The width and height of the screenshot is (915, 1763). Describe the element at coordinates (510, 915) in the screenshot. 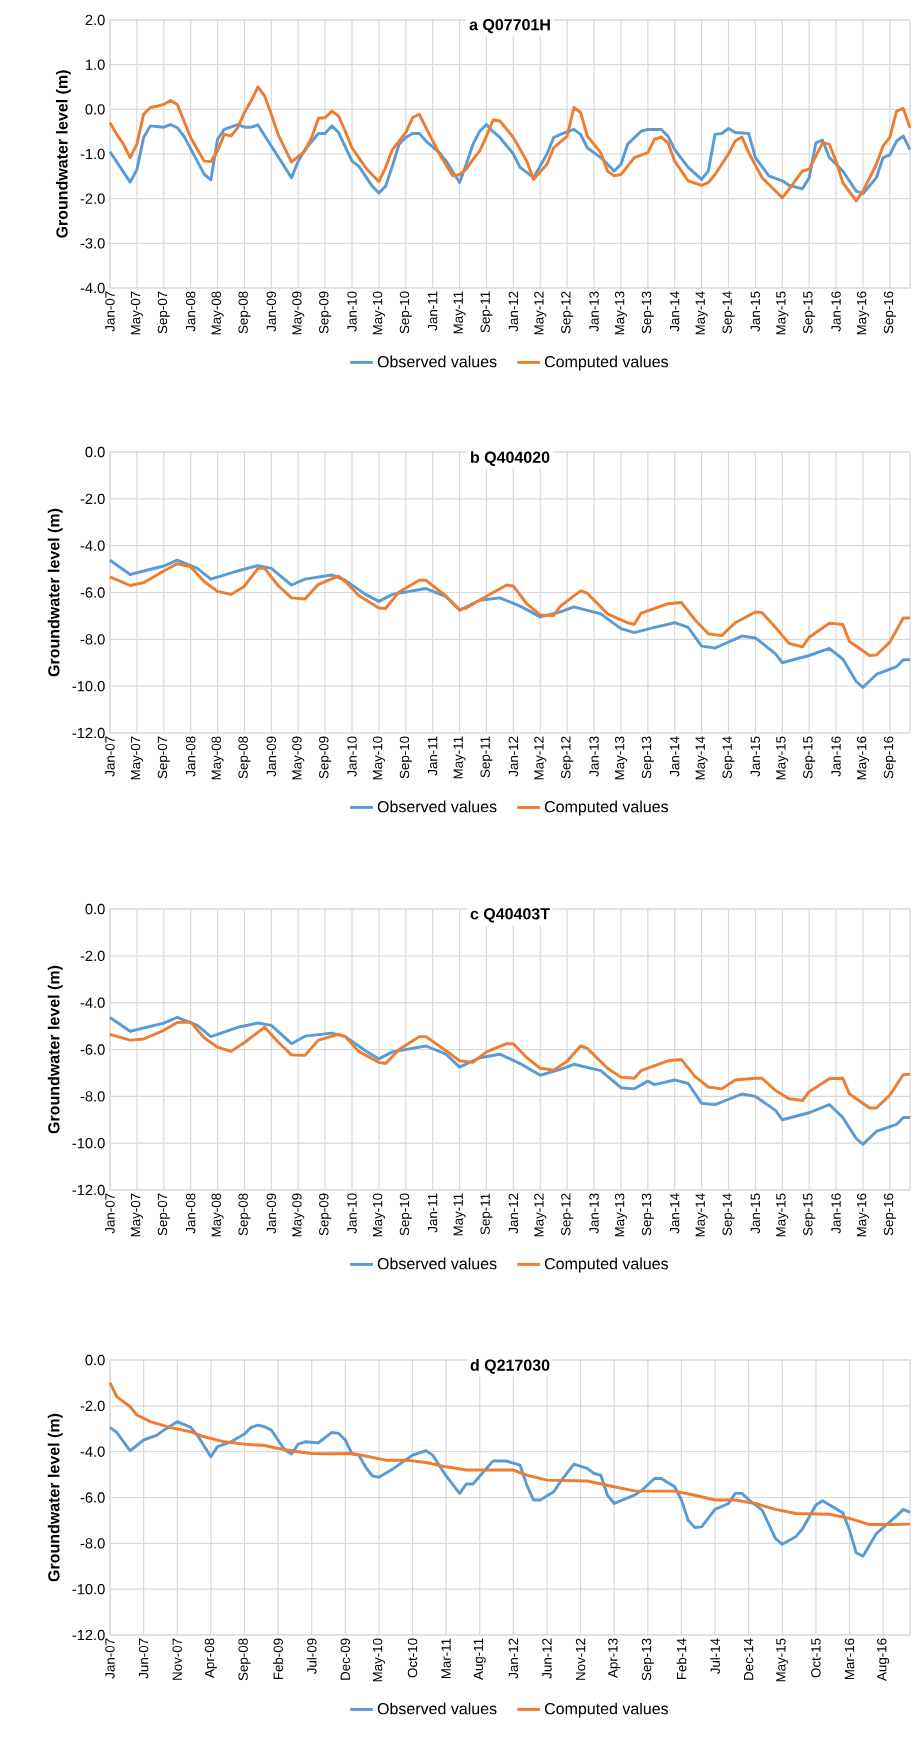

I see `chart-title: c Q40403T` at that location.